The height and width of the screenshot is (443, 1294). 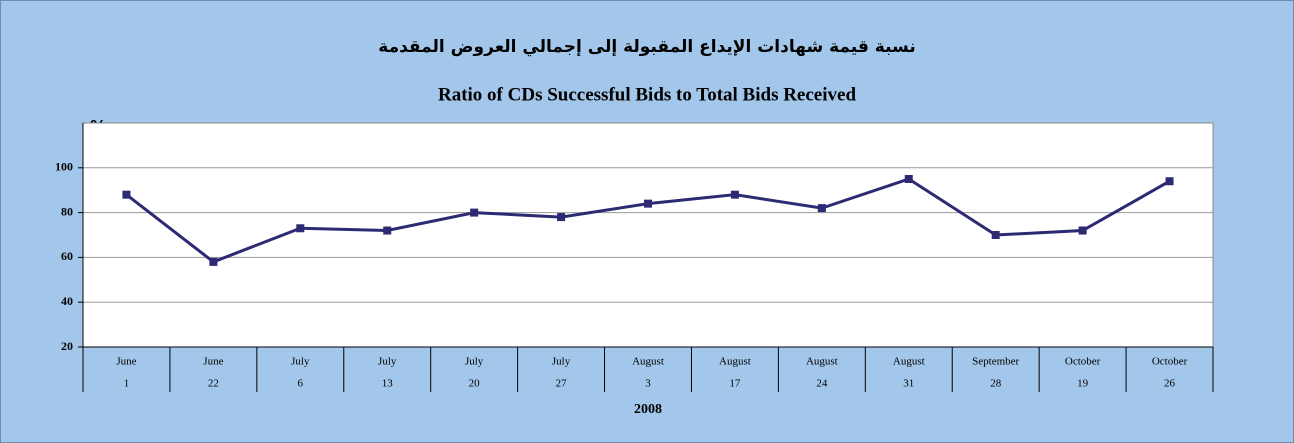 I want to click on y-tick-label: 20, so click(x=67, y=346).